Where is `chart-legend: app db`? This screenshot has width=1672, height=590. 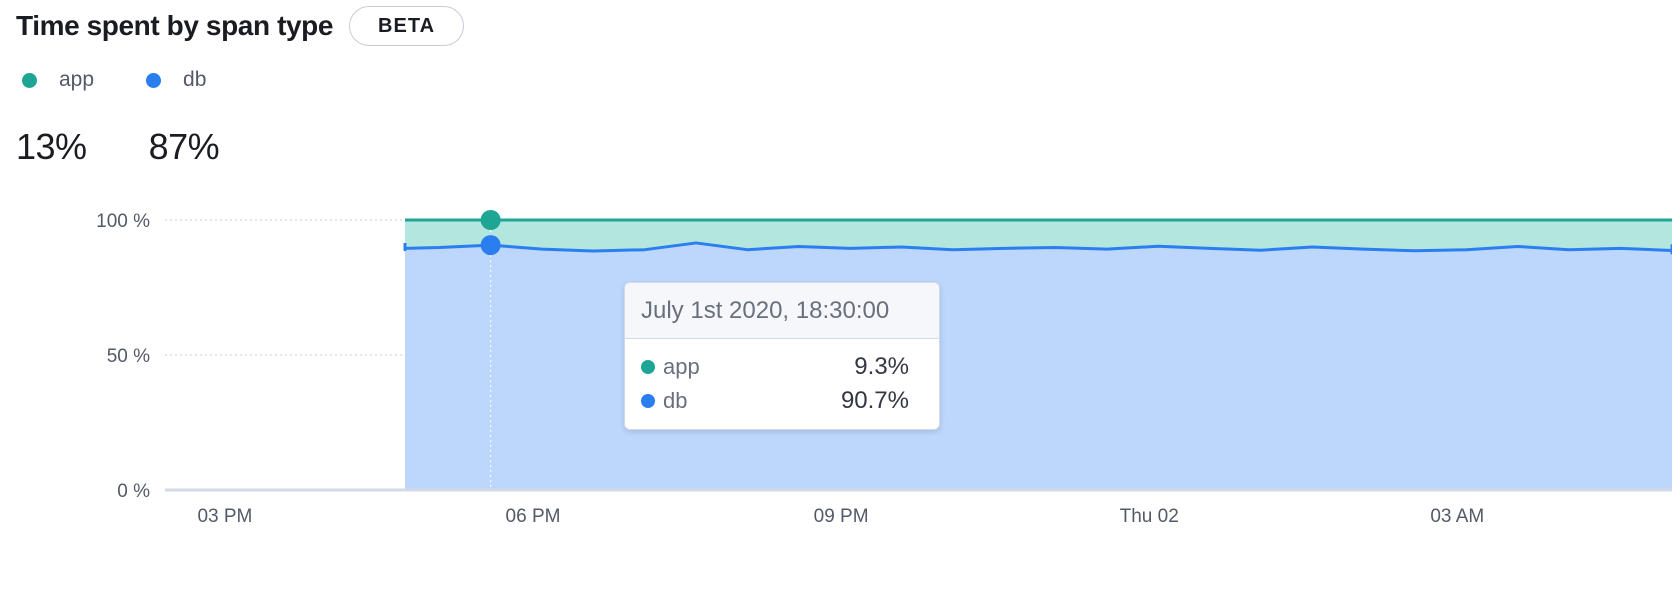 chart-legend: app db is located at coordinates (114, 80).